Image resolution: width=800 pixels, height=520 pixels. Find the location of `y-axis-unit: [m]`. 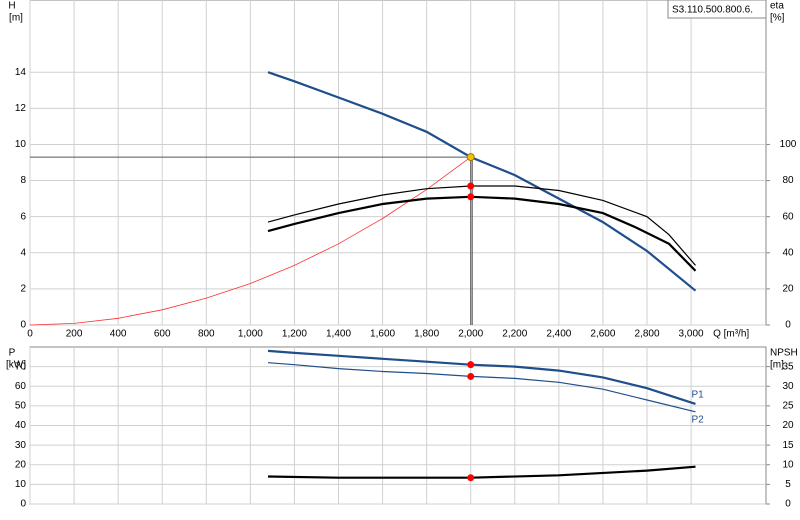

y-axis-unit: [m] is located at coordinates (16, 18).